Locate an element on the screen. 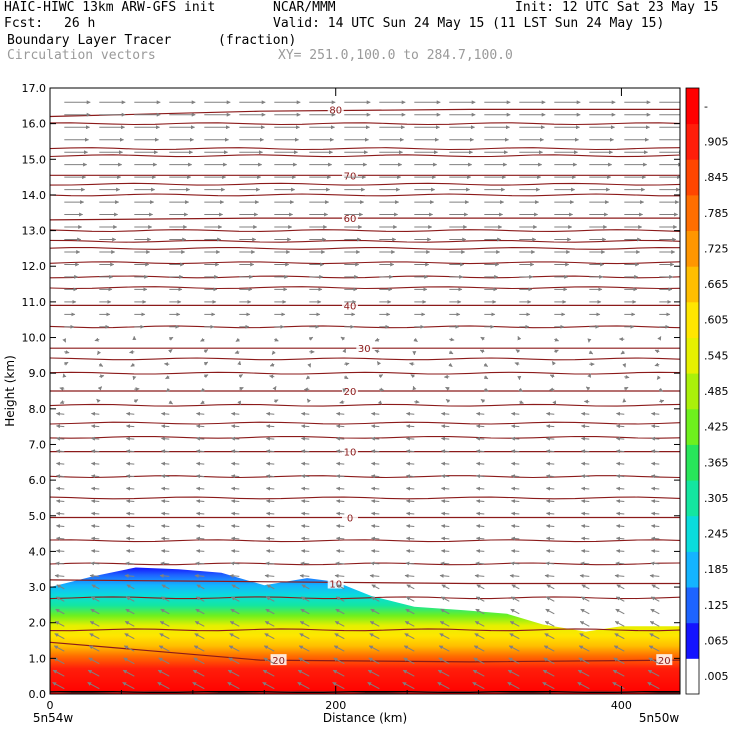  colorbar-label: .905 is located at coordinates (716, 142).